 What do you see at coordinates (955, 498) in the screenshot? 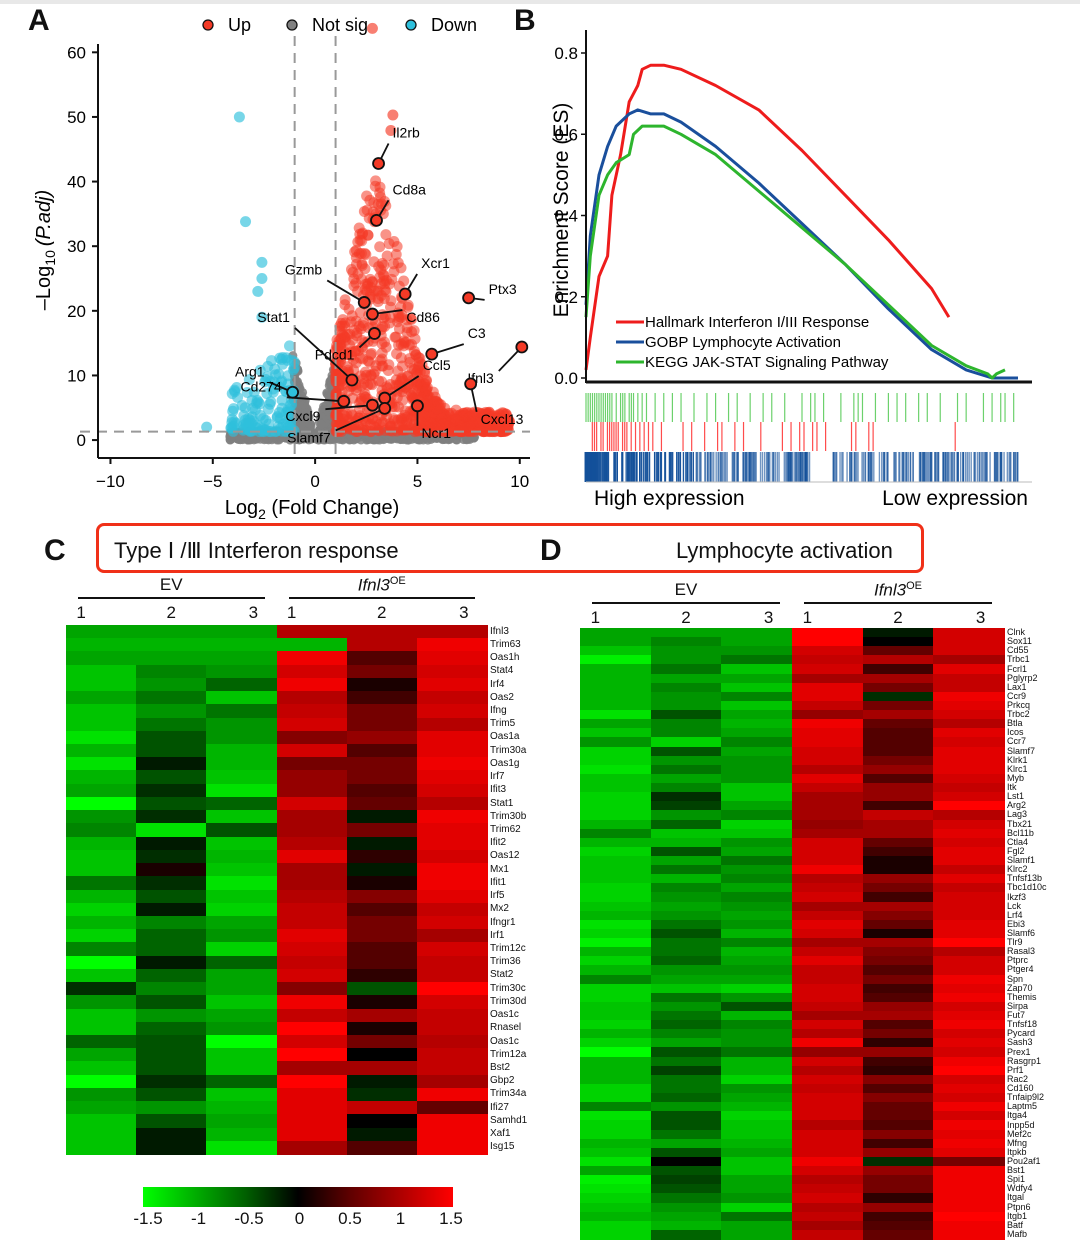
I see `gsea-low-expression-label: Low expression` at bounding box center [955, 498].